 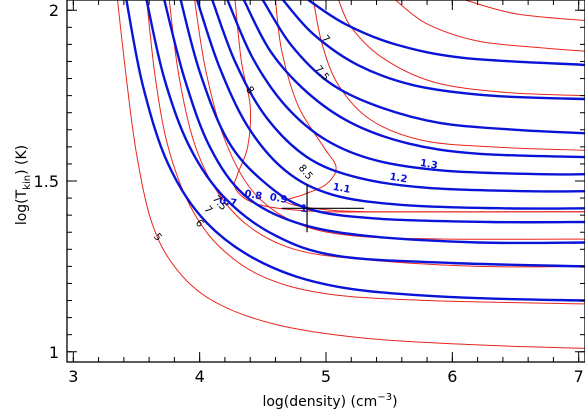 I want to click on red-contour-label: 7, so click(x=208, y=210).